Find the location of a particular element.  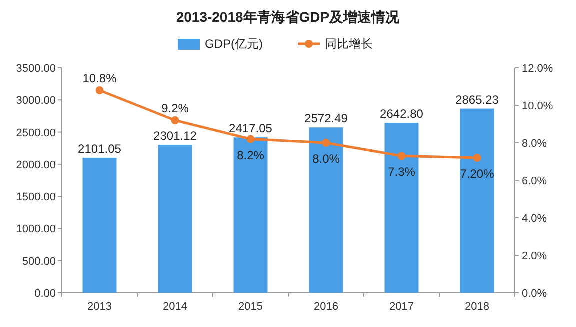

y2-tick-label: 12.0% is located at coordinates (538, 69).